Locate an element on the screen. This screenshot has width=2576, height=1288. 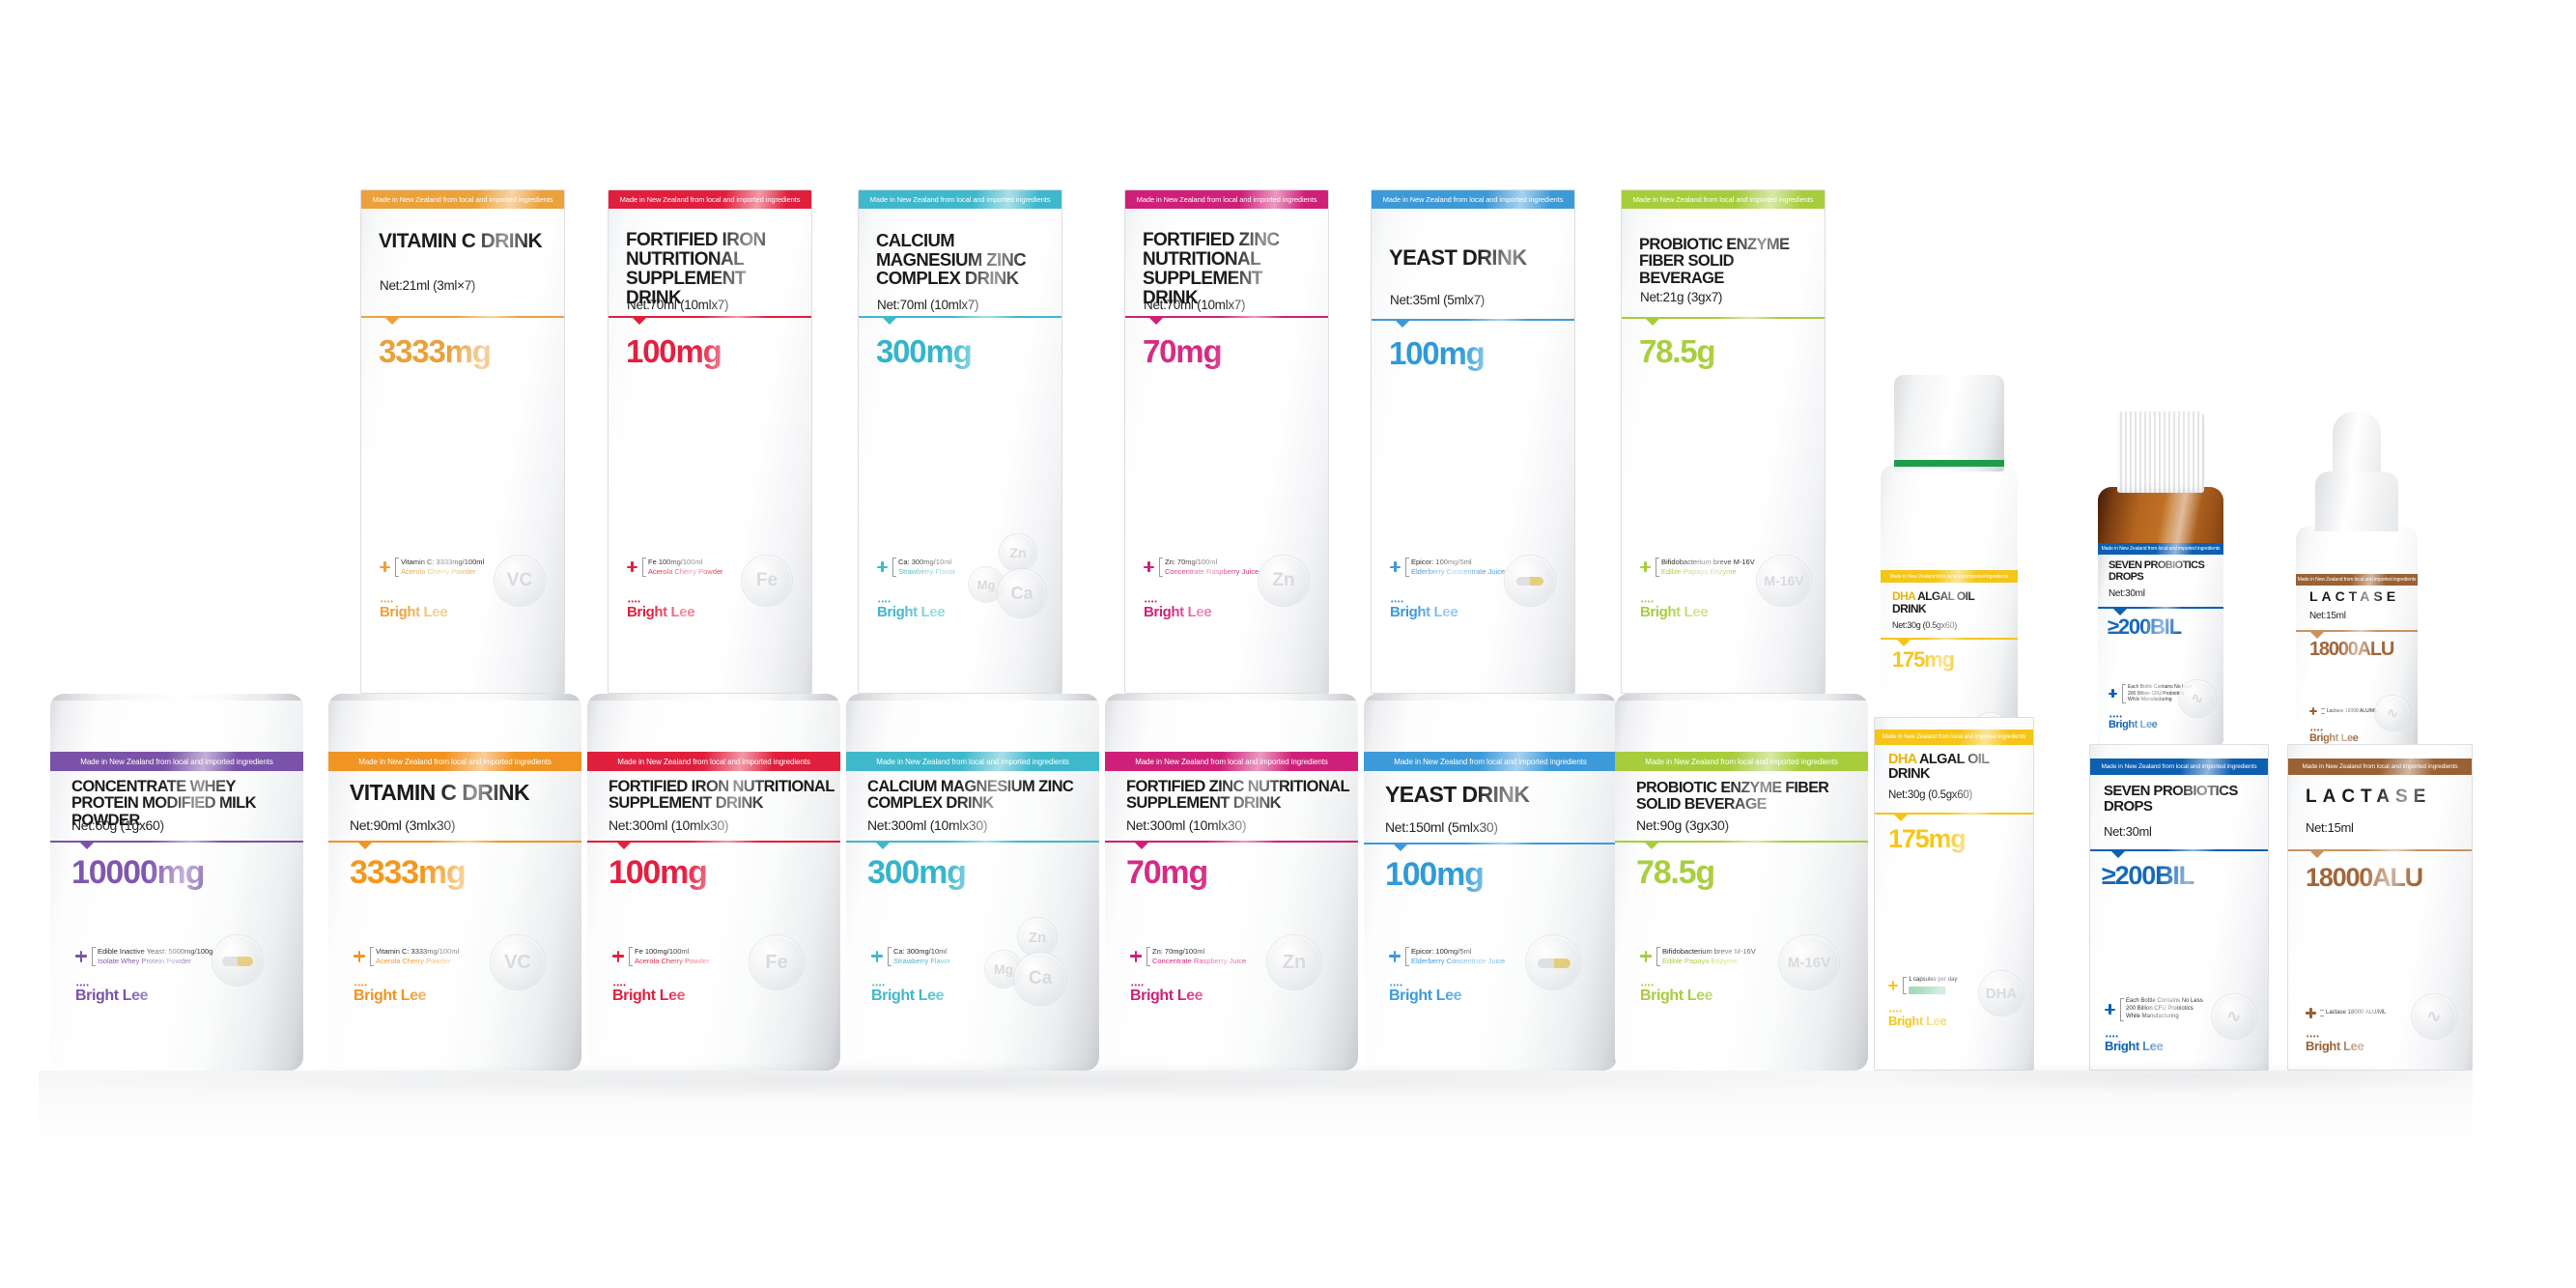
product-title: VITAMIN C DRINK is located at coordinates (461, 241).